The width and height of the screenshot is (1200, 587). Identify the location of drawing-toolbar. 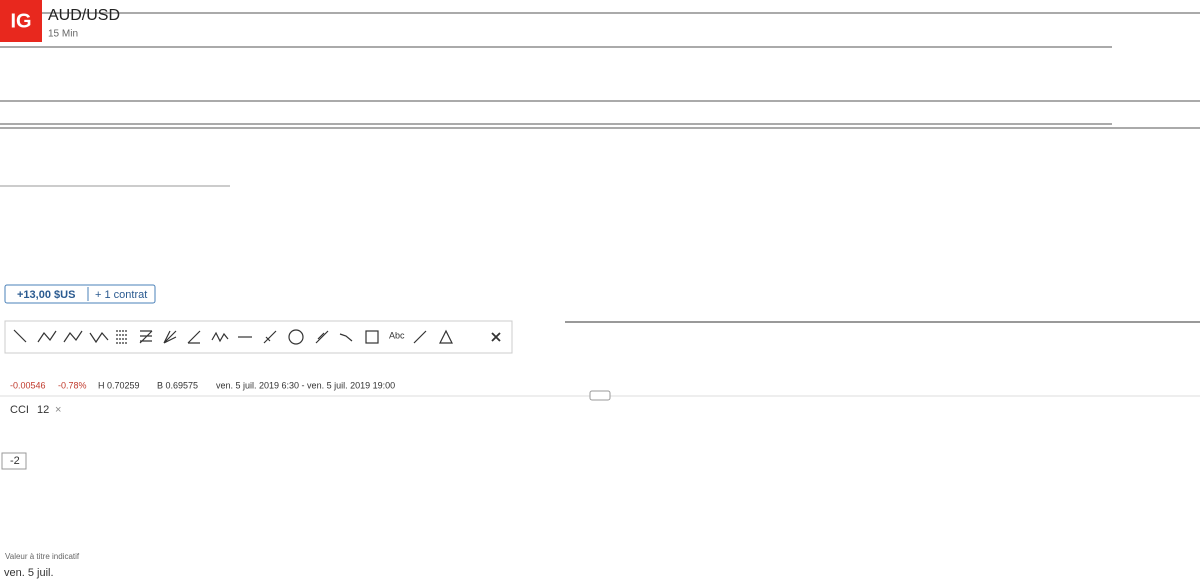
(258, 337).